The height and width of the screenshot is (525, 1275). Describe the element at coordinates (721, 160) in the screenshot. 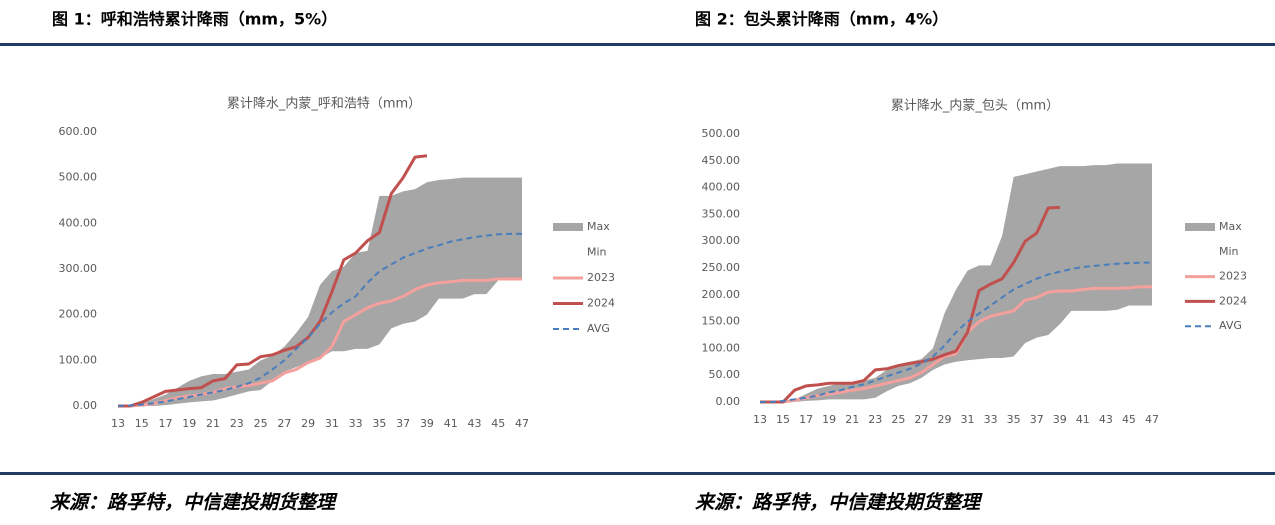

I see `y-tick-label: 450.00` at that location.